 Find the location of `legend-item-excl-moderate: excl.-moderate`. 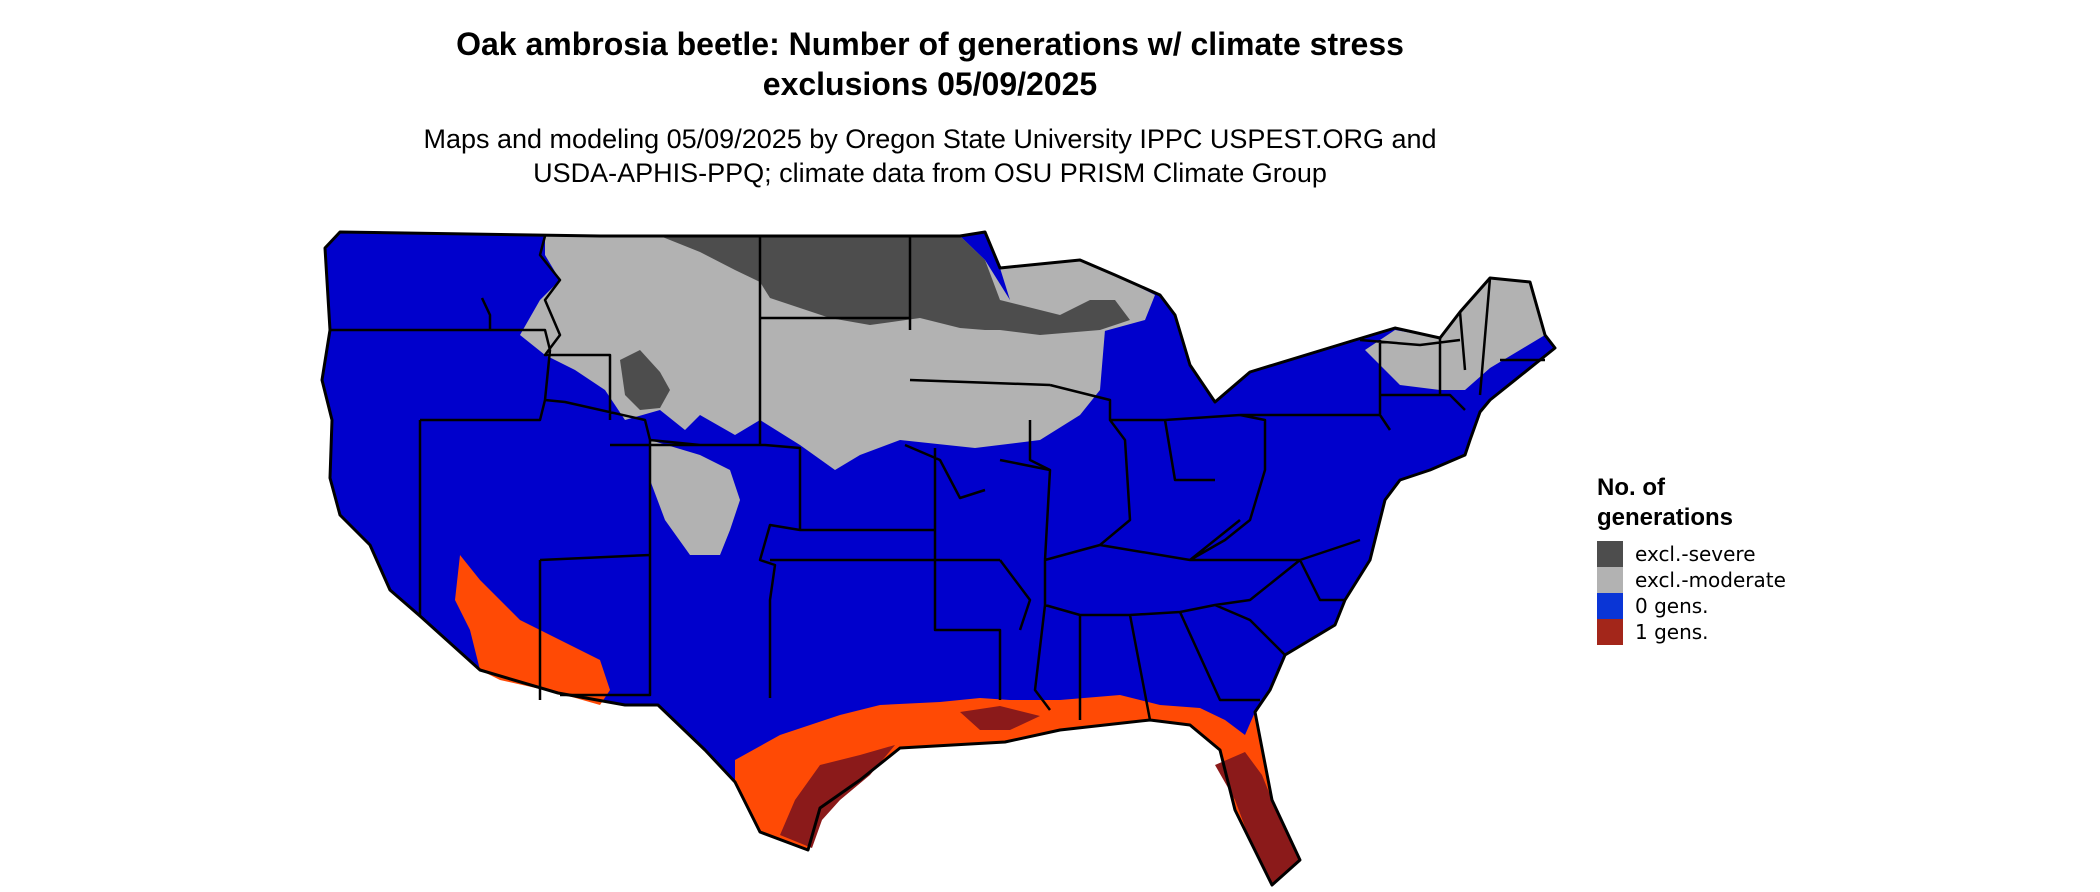

legend-item-excl-moderate: excl.-moderate is located at coordinates (1691, 580).